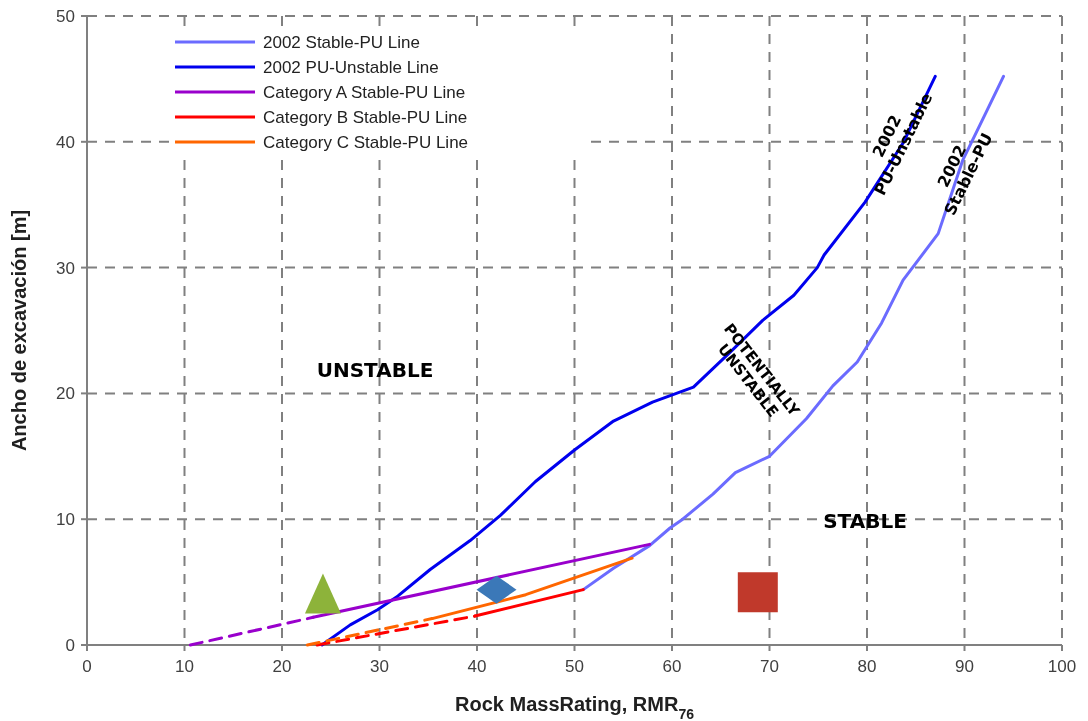 This screenshot has height=721, width=1088. Describe the element at coordinates (282, 666) in the screenshot. I see `x-tick-label: 20` at that location.